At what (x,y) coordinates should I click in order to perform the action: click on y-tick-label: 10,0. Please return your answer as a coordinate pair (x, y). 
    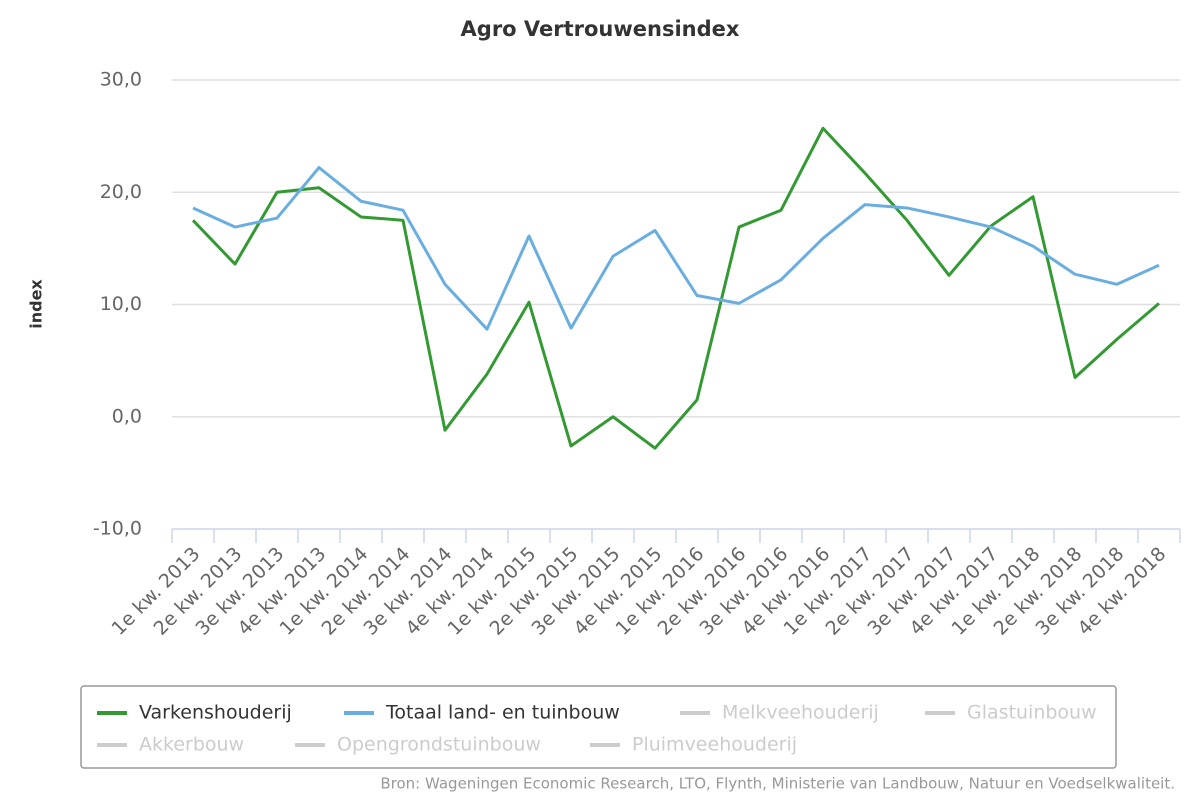
    Looking at the image, I should click on (121, 304).